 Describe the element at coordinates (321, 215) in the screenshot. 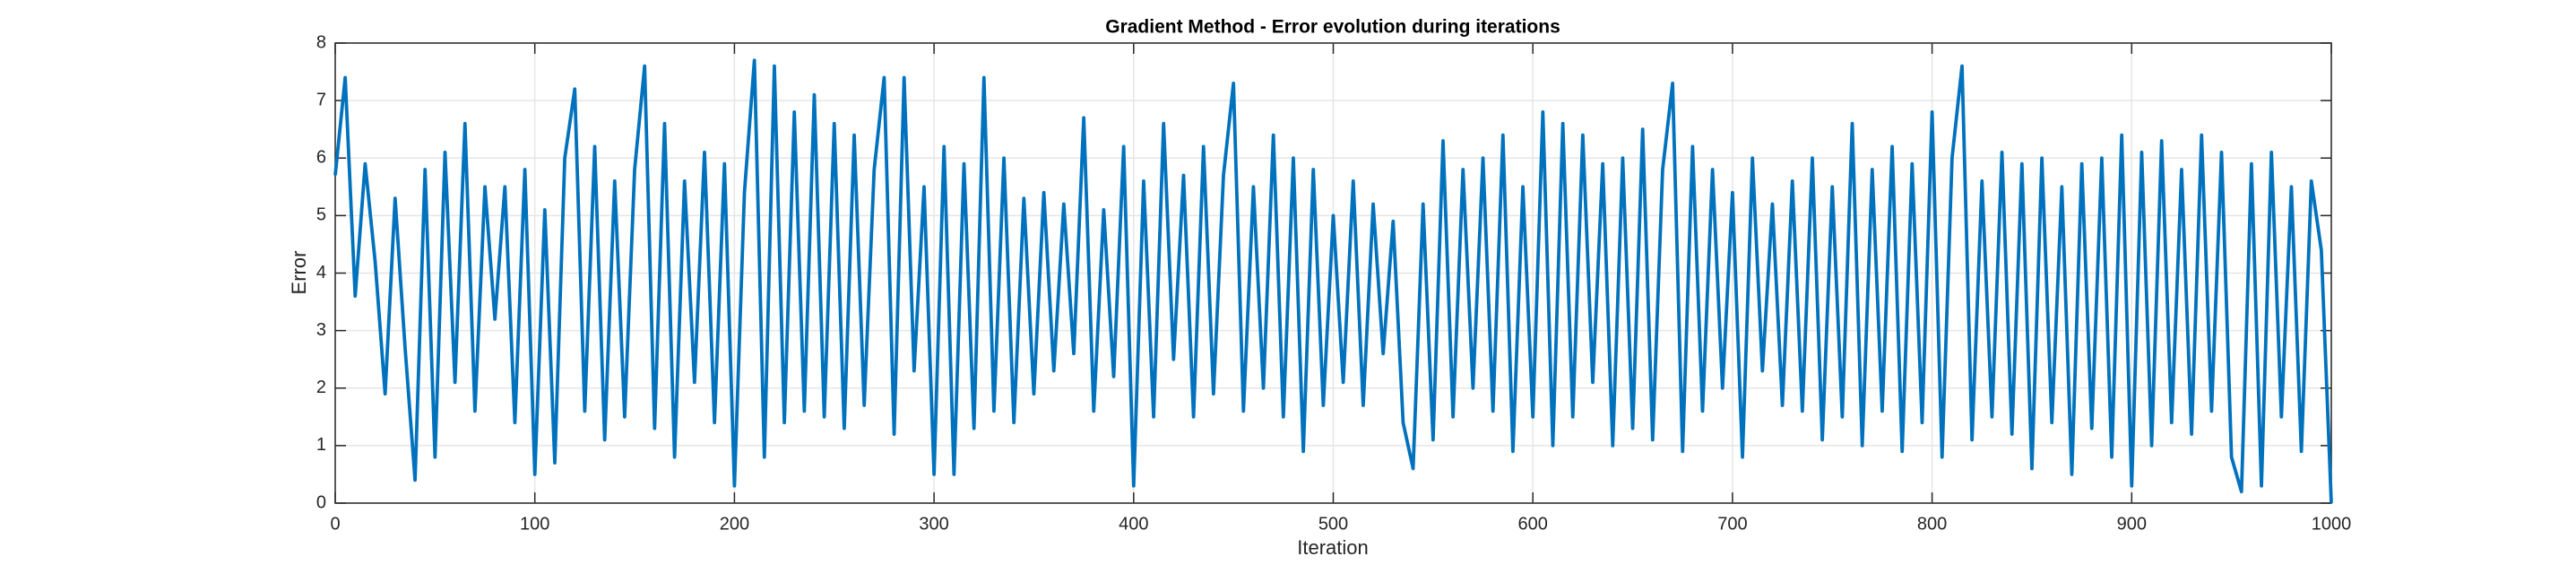

I see `y-tick-label: 5` at that location.